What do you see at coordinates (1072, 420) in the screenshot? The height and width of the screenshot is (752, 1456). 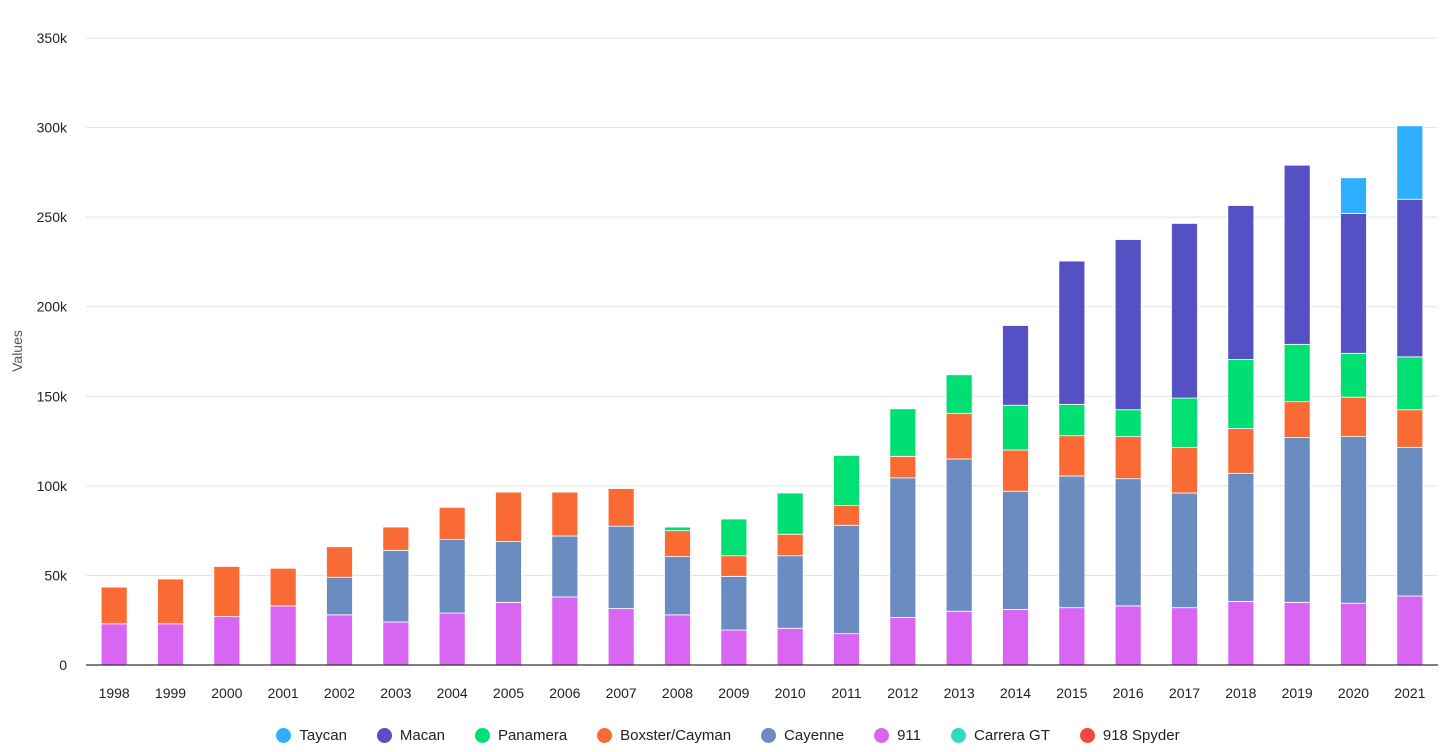 I see `bar-segment-panamera-2015` at bounding box center [1072, 420].